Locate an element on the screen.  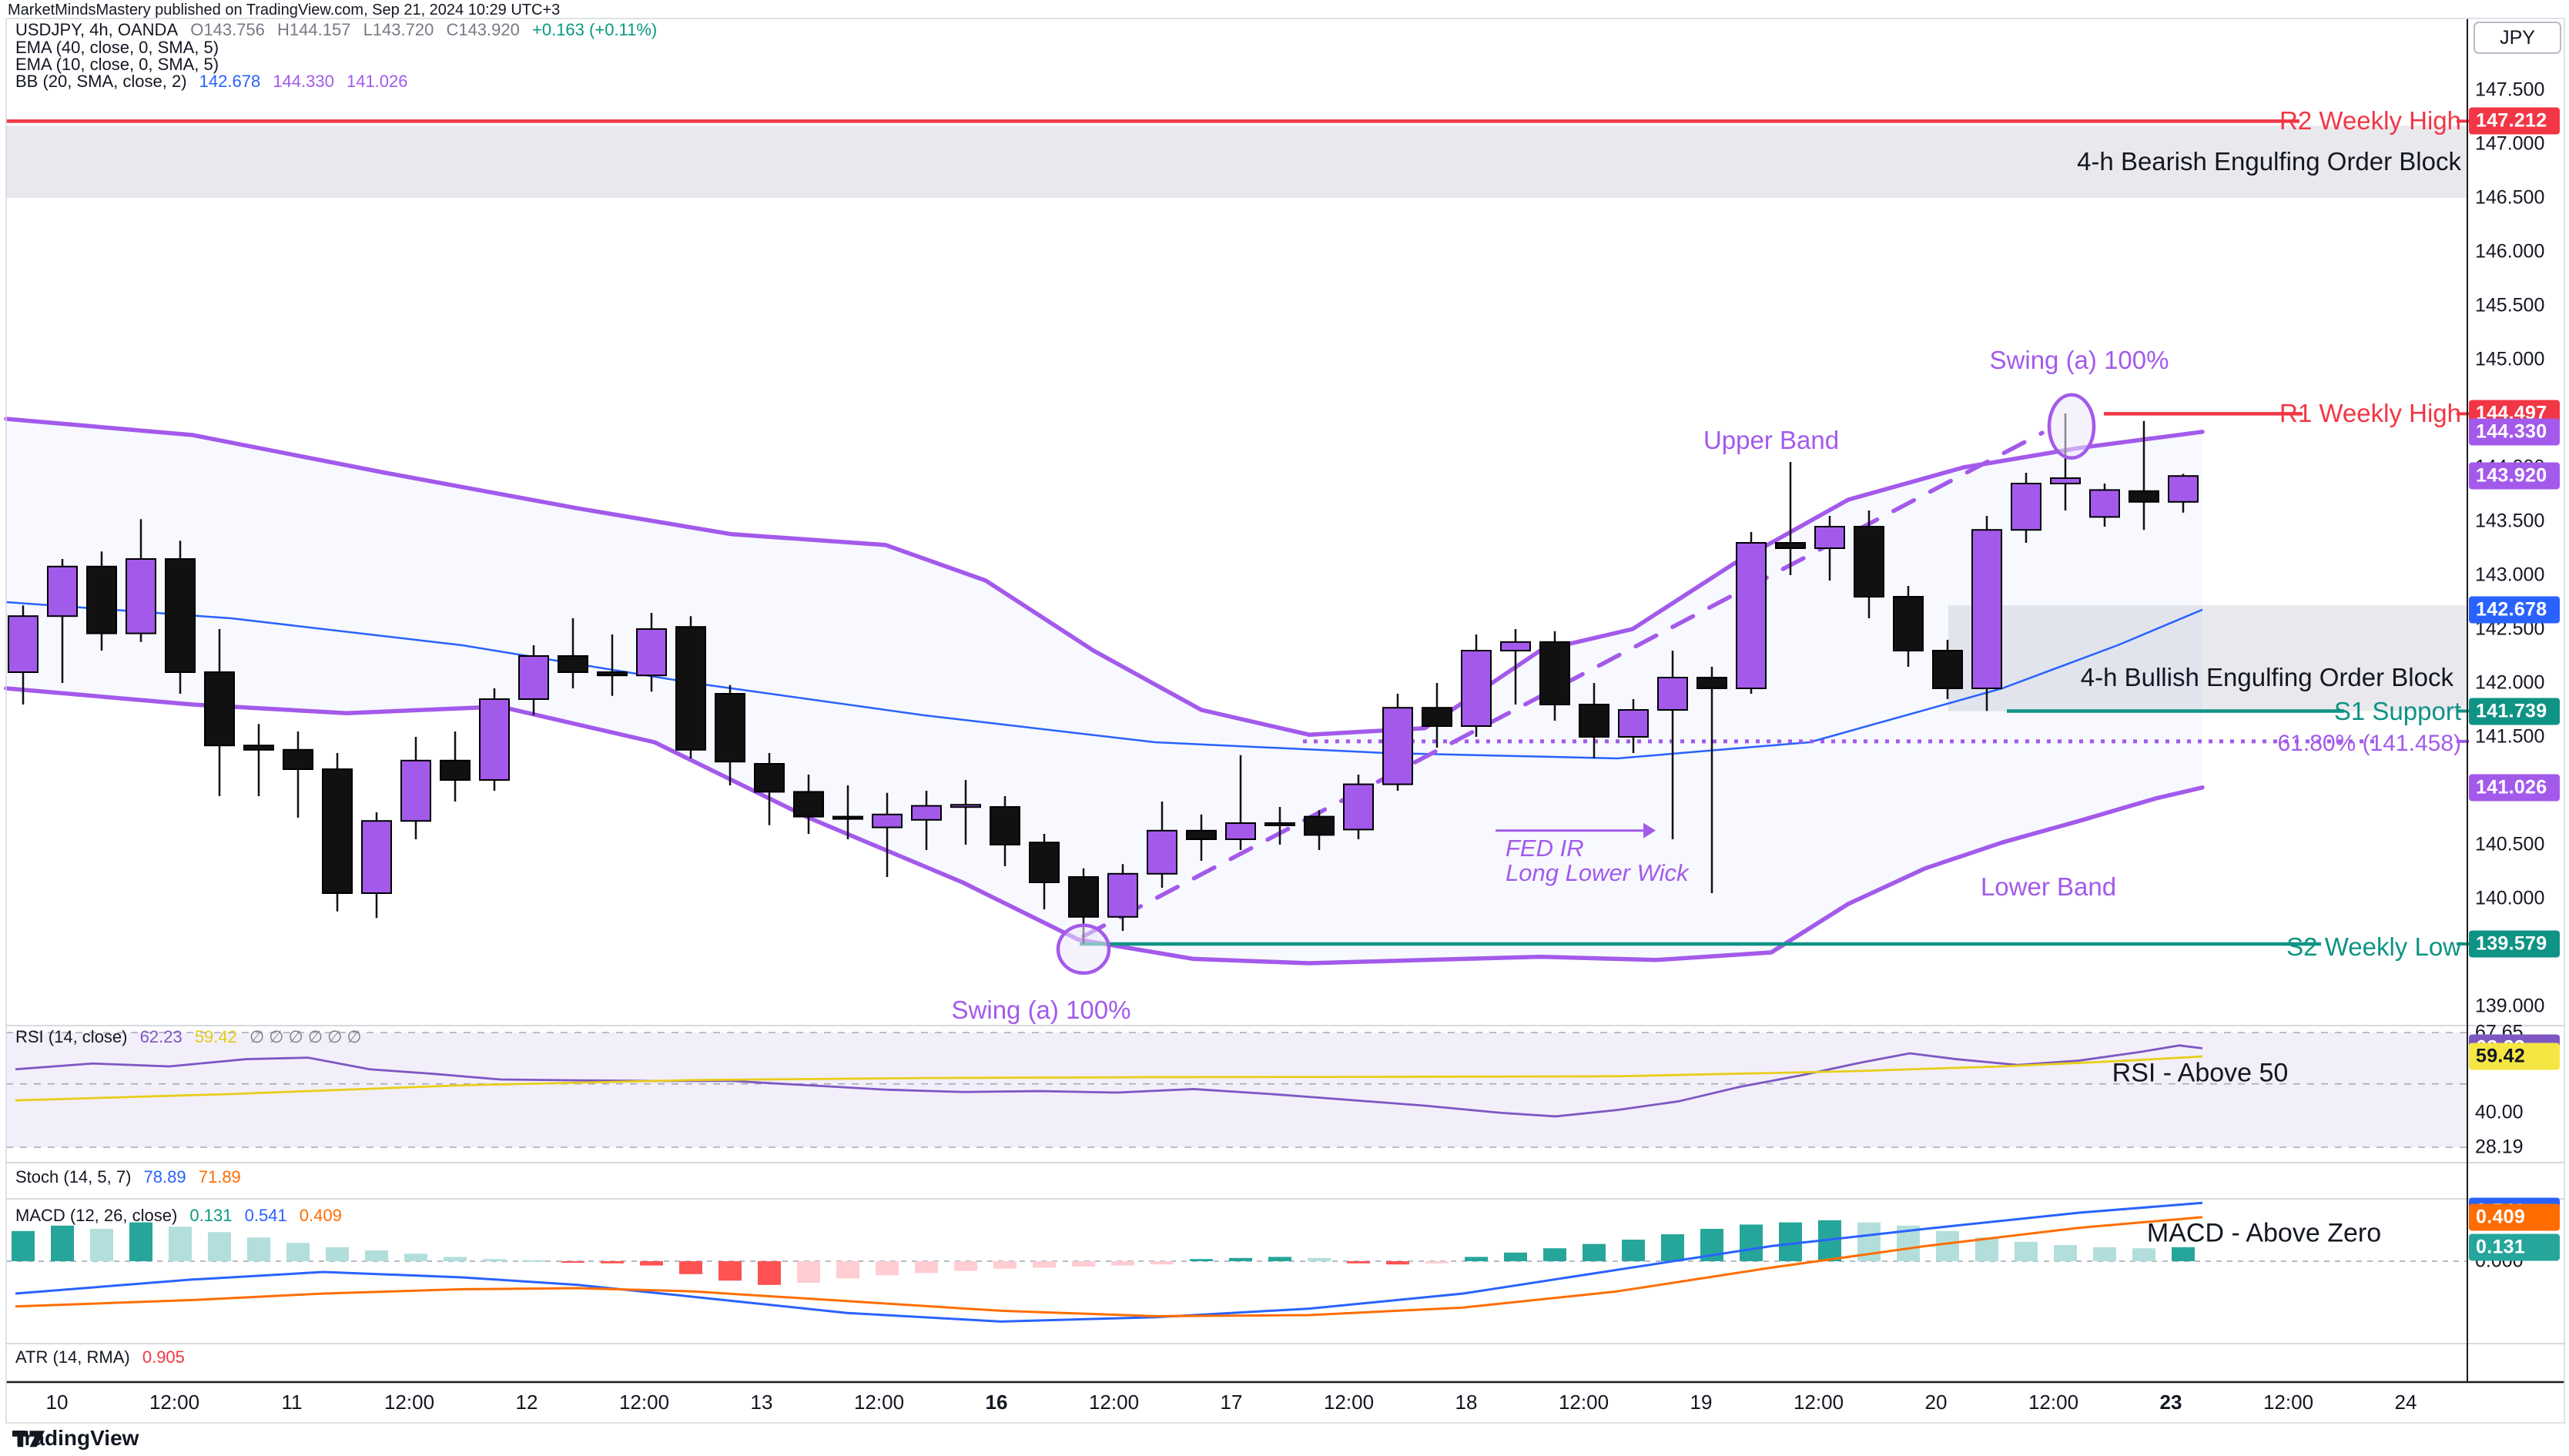
macd-line is located at coordinates (1109, 1262).